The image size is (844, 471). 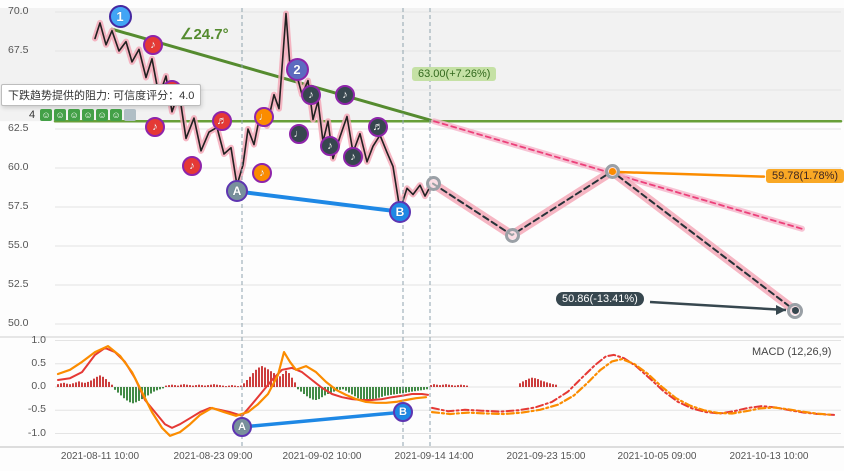 I want to click on macd-wave-marker-A: A, so click(x=242, y=426).